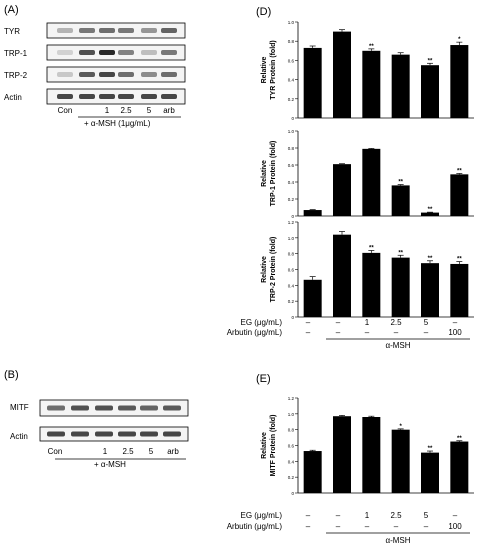 This screenshot has height=550, width=485. Describe the element at coordinates (455, 526) in the screenshot. I see `arbutin-value: 100` at that location.